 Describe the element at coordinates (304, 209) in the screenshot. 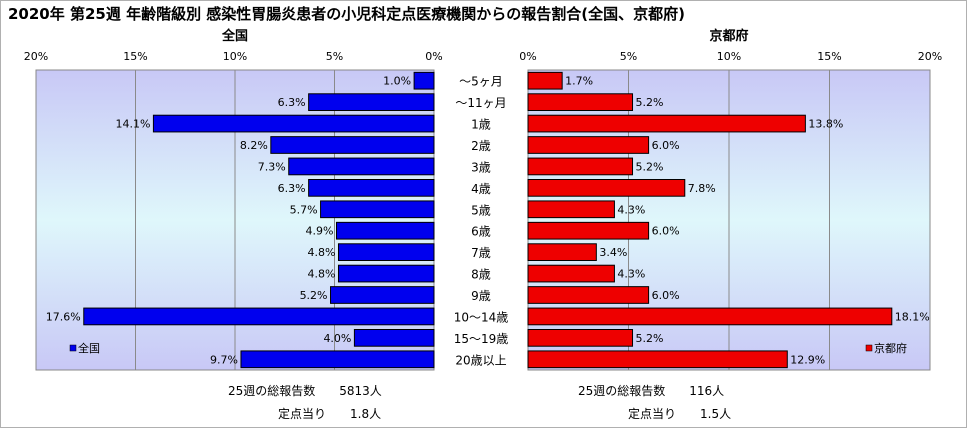

I see `data-label: 5.7%` at that location.